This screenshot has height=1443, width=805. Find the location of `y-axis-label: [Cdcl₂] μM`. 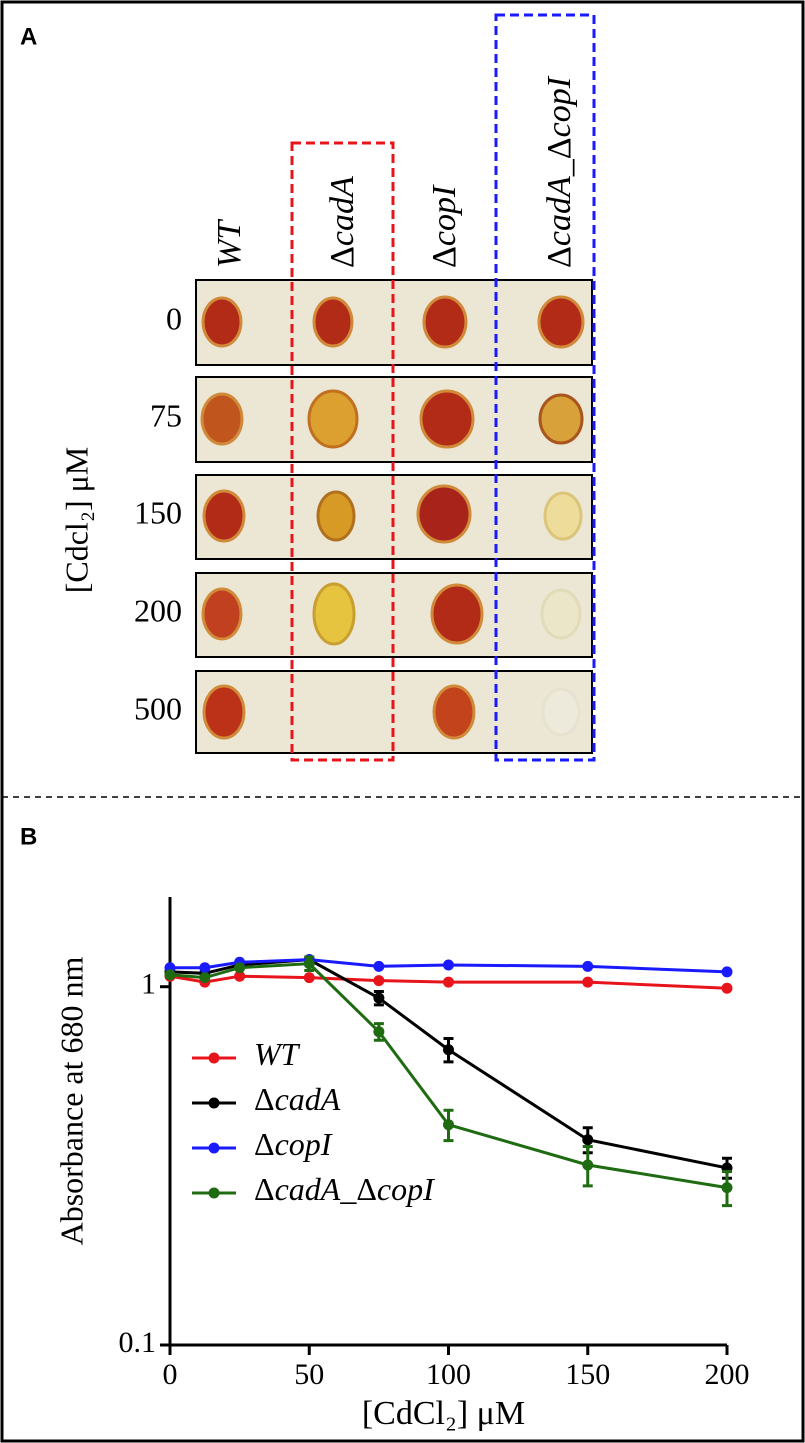

y-axis-label: [Cdcl₂] μM is located at coordinates (76, 520).